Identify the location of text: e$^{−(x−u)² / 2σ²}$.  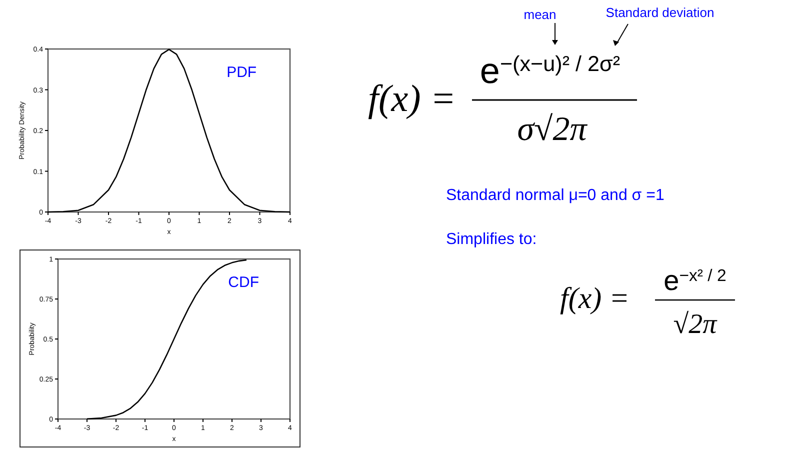
(550, 70).